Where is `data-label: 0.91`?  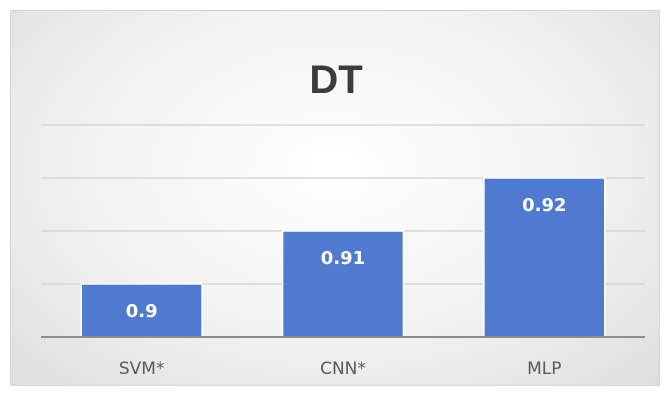 data-label: 0.91 is located at coordinates (343, 258).